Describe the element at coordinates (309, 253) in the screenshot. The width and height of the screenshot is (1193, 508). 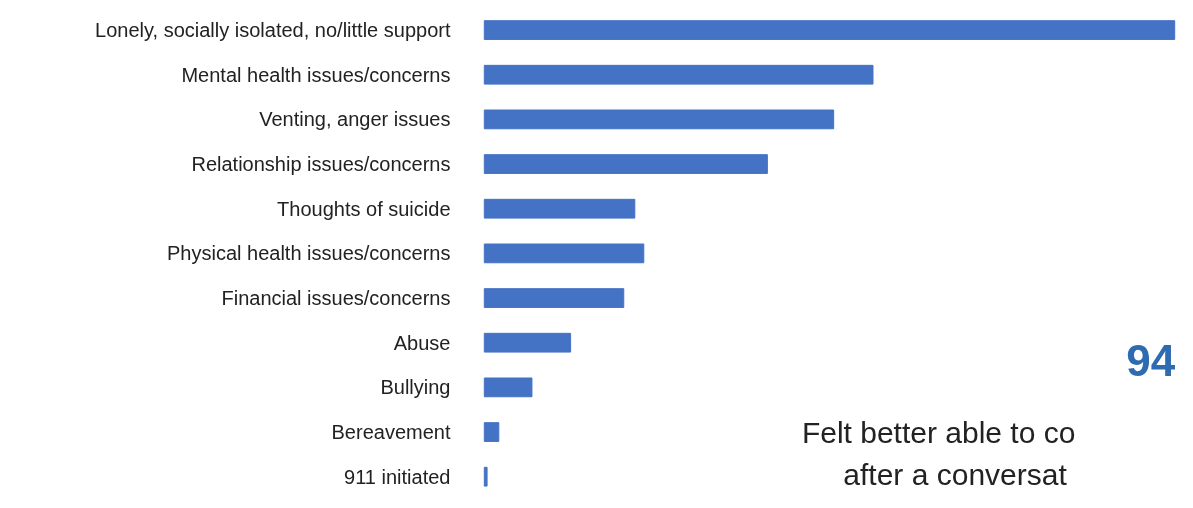
I see `y-tick-label: Physical health issues/concerns` at that location.